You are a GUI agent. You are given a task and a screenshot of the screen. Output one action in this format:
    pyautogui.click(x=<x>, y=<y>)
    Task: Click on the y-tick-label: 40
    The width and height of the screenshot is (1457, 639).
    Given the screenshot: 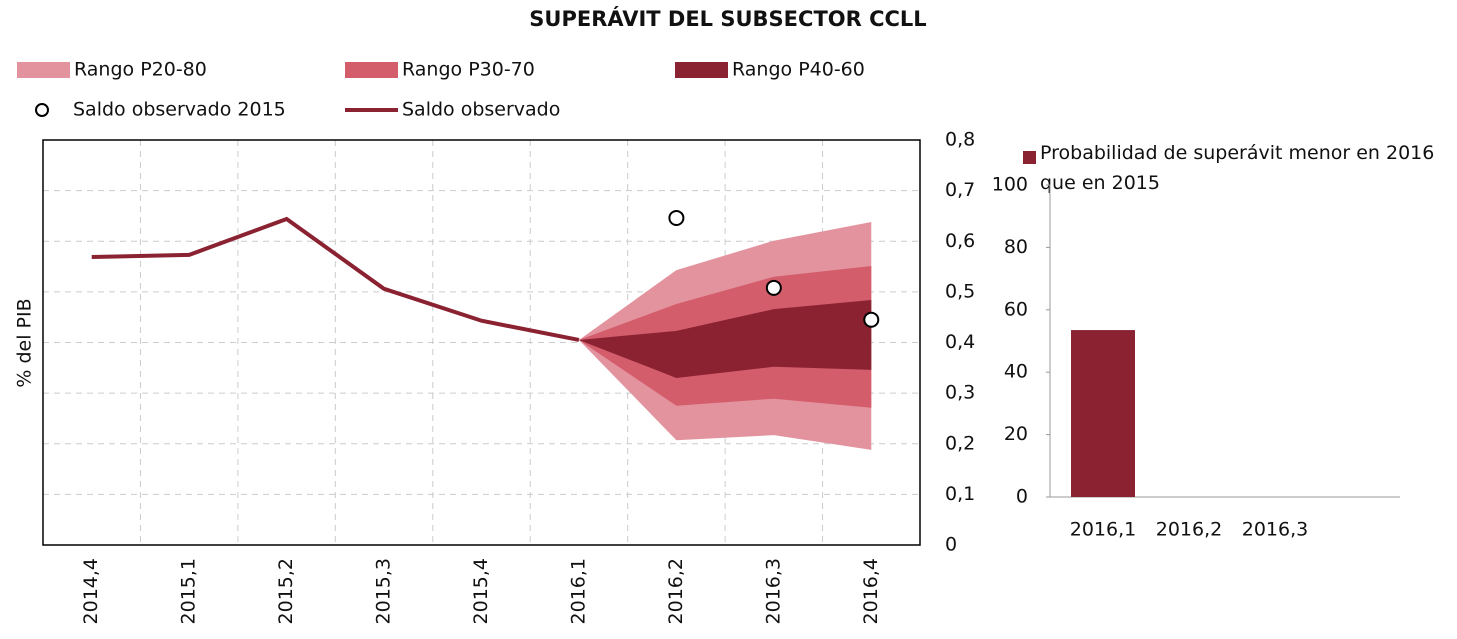 What is the action you would take?
    pyautogui.click(x=1016, y=372)
    